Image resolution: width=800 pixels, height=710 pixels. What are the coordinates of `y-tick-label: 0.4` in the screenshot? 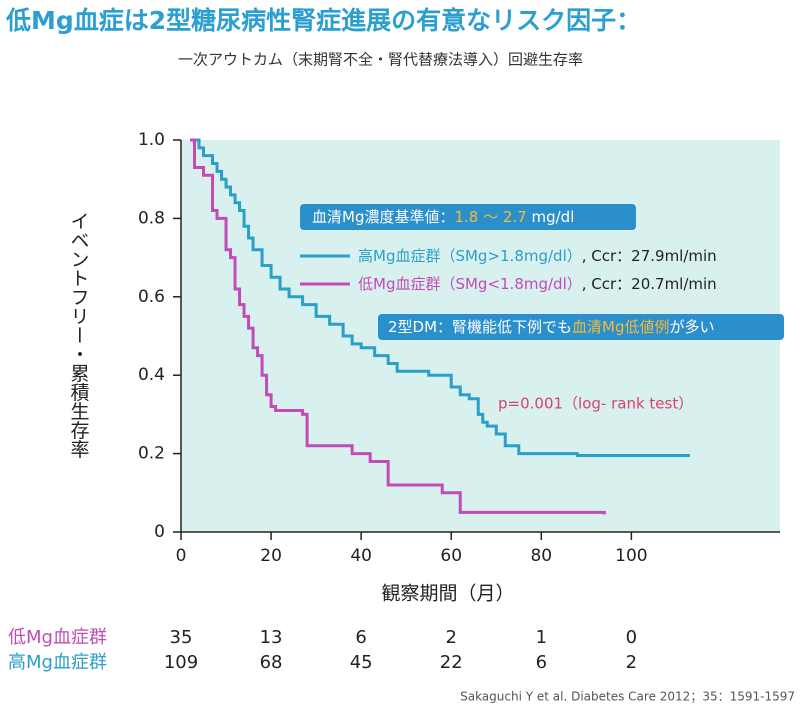 It's located at (151, 375).